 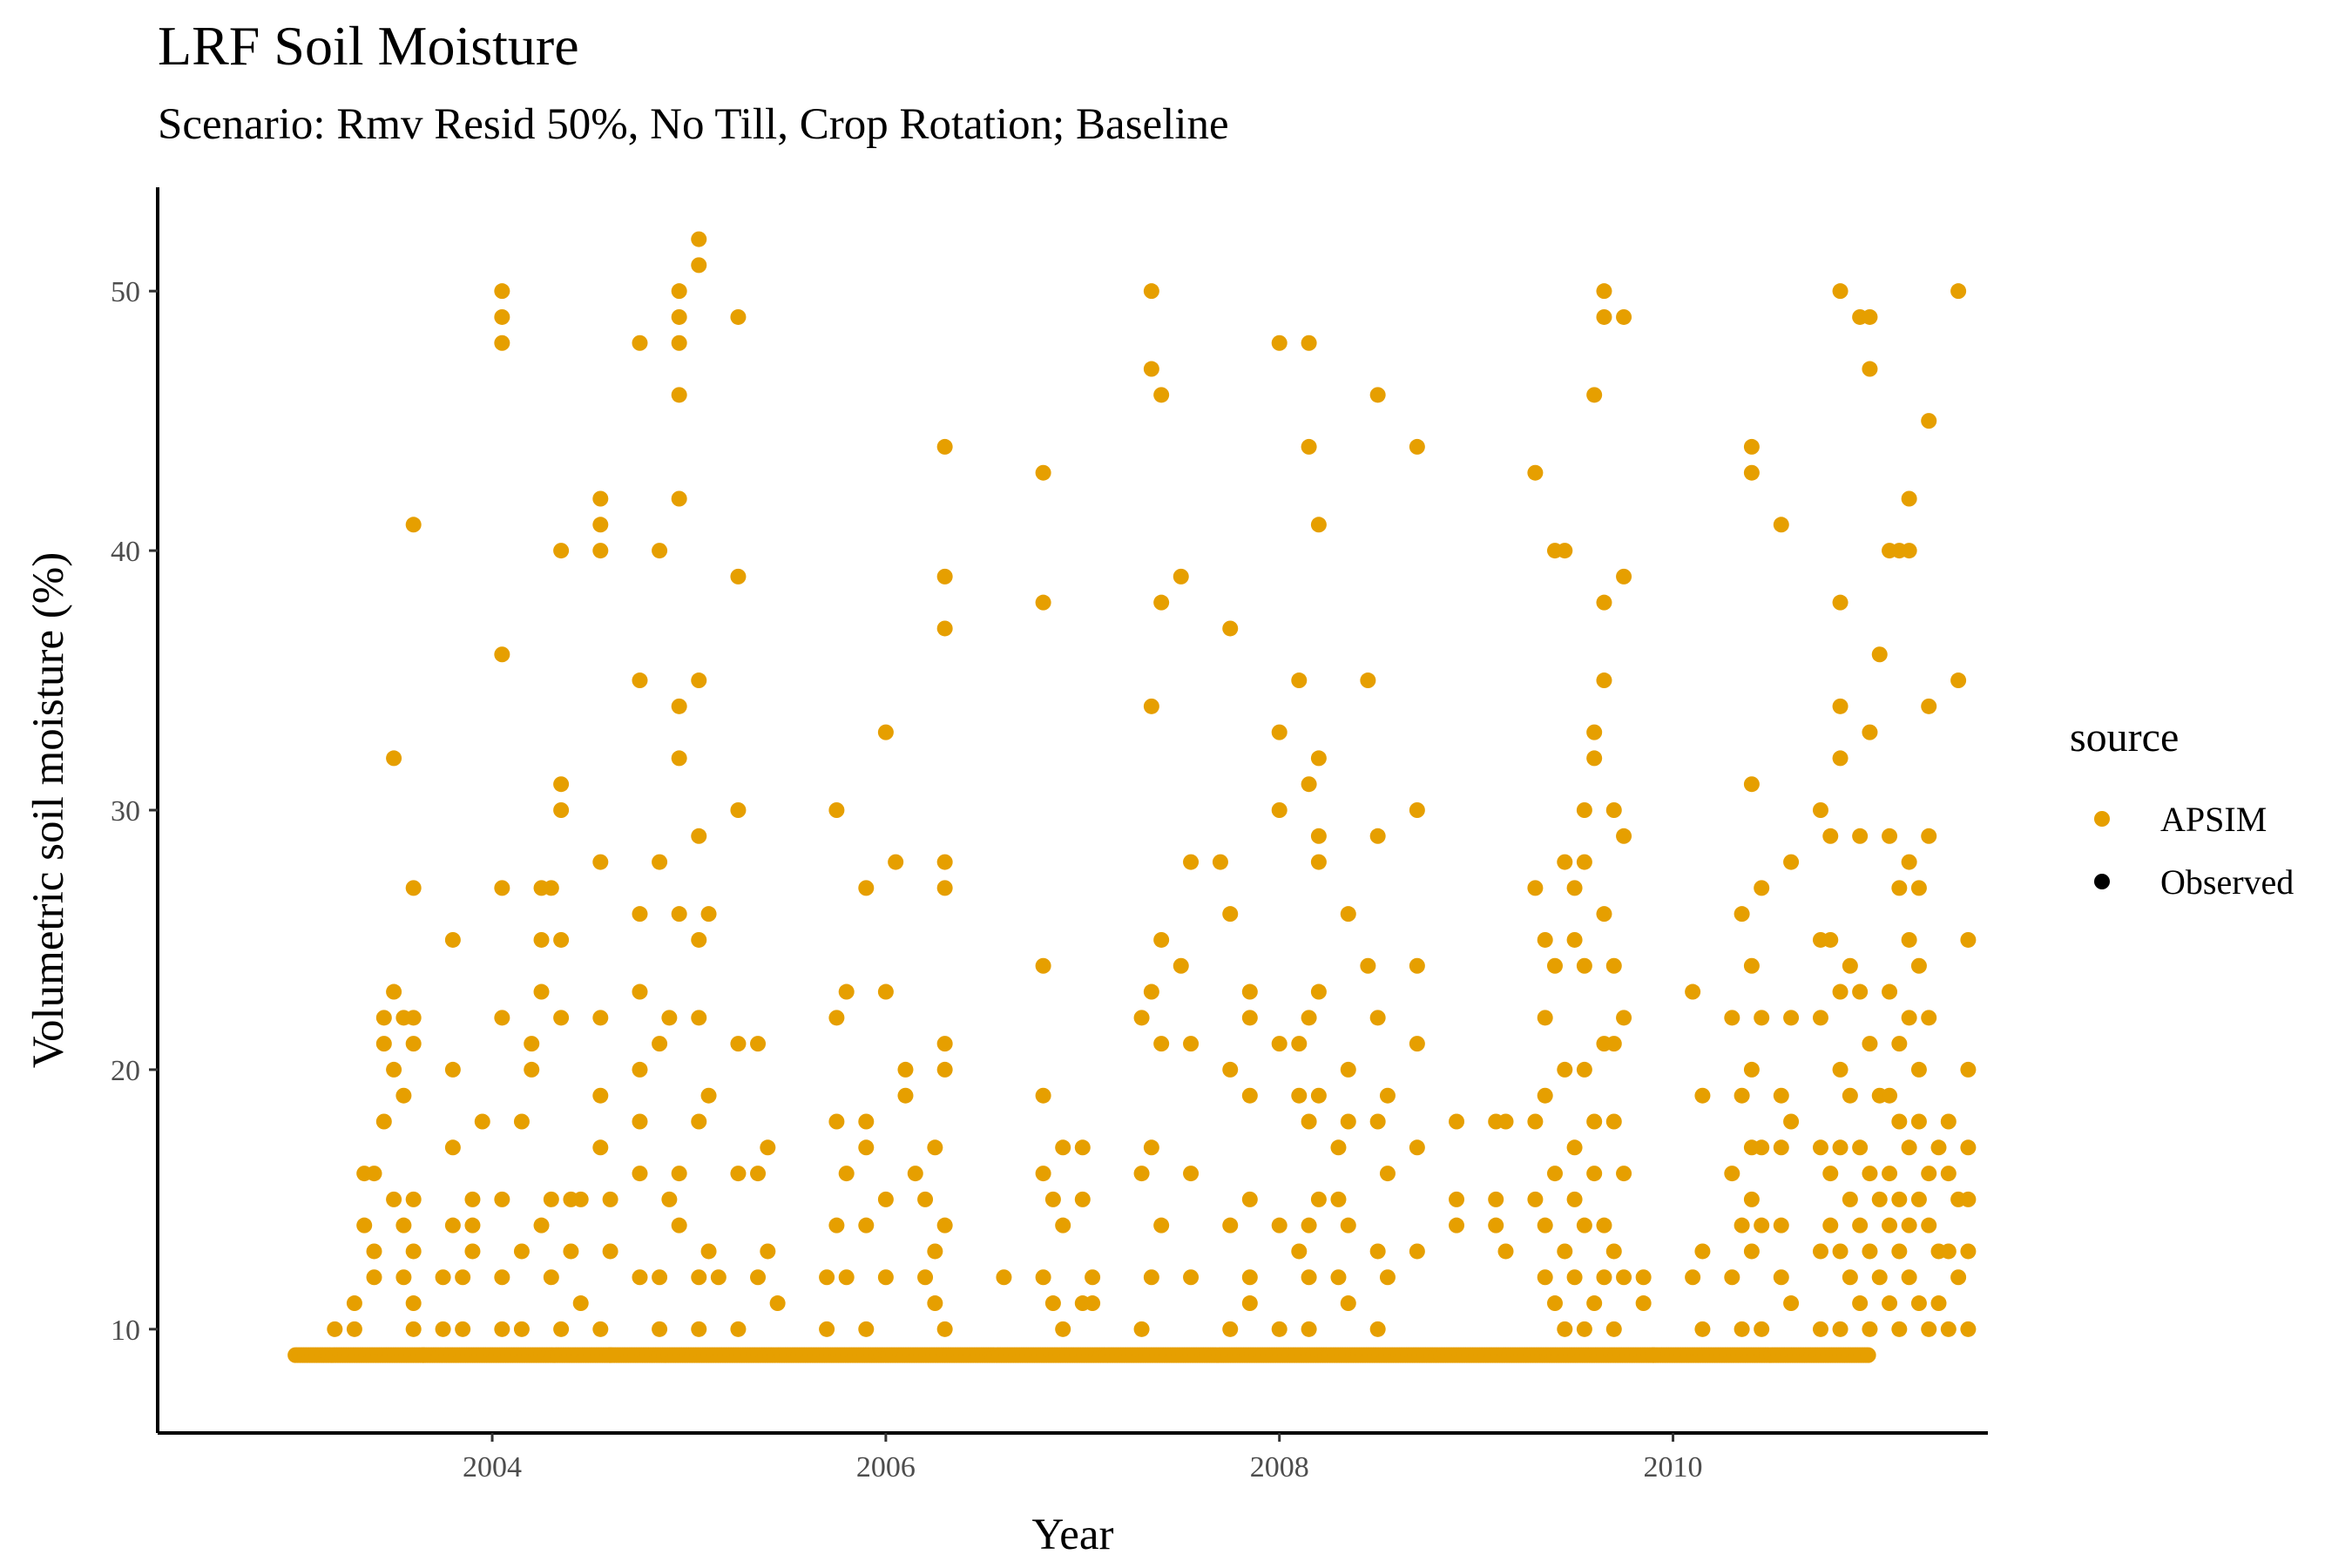 I want to click on legend-label: APSIM, so click(x=2213, y=820).